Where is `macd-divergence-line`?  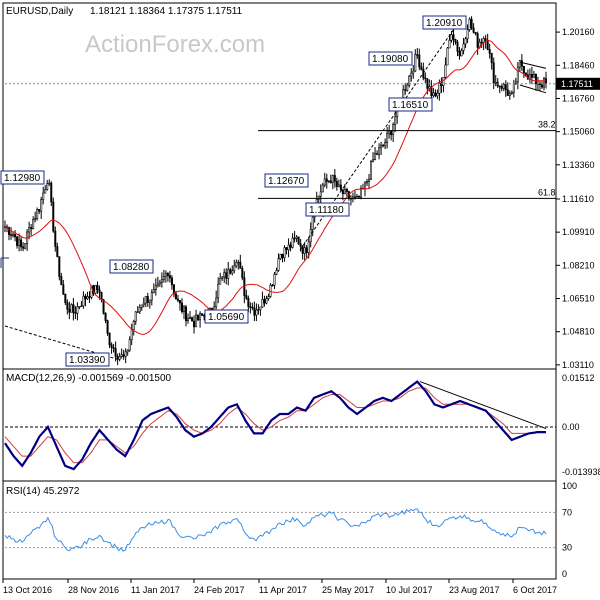 macd-divergence-line is located at coordinates (483, 405).